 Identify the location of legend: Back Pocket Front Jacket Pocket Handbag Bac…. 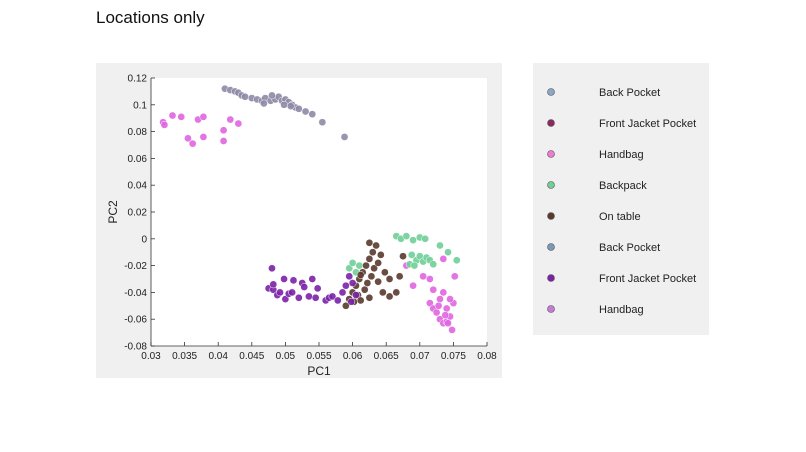
(621, 201).